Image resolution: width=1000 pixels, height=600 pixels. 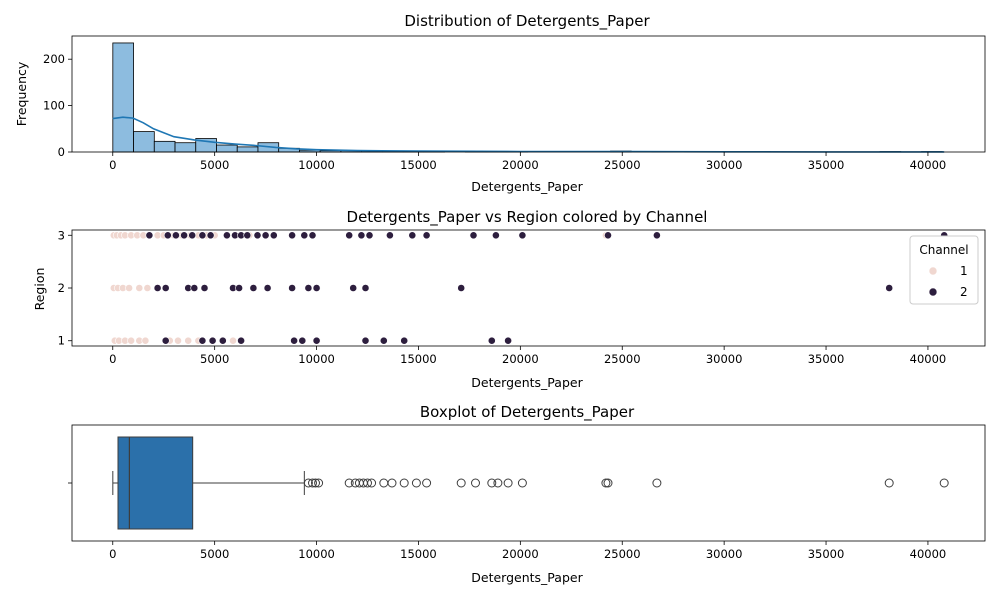 I want to click on scatter-xlabel: Detergents_Paper, so click(x=527, y=382).